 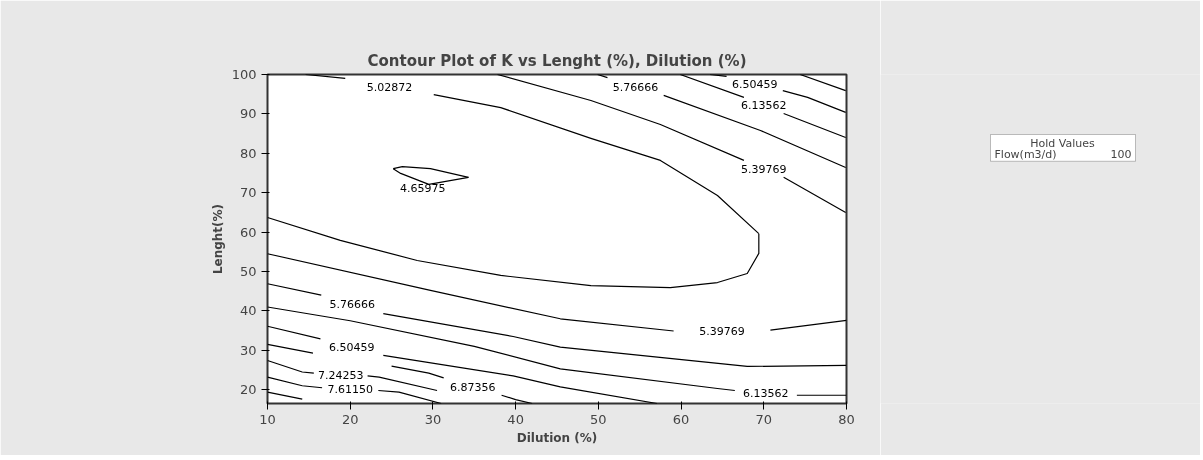 What do you see at coordinates (248, 311) in the screenshot?
I see `y-tick-label: 40` at bounding box center [248, 311].